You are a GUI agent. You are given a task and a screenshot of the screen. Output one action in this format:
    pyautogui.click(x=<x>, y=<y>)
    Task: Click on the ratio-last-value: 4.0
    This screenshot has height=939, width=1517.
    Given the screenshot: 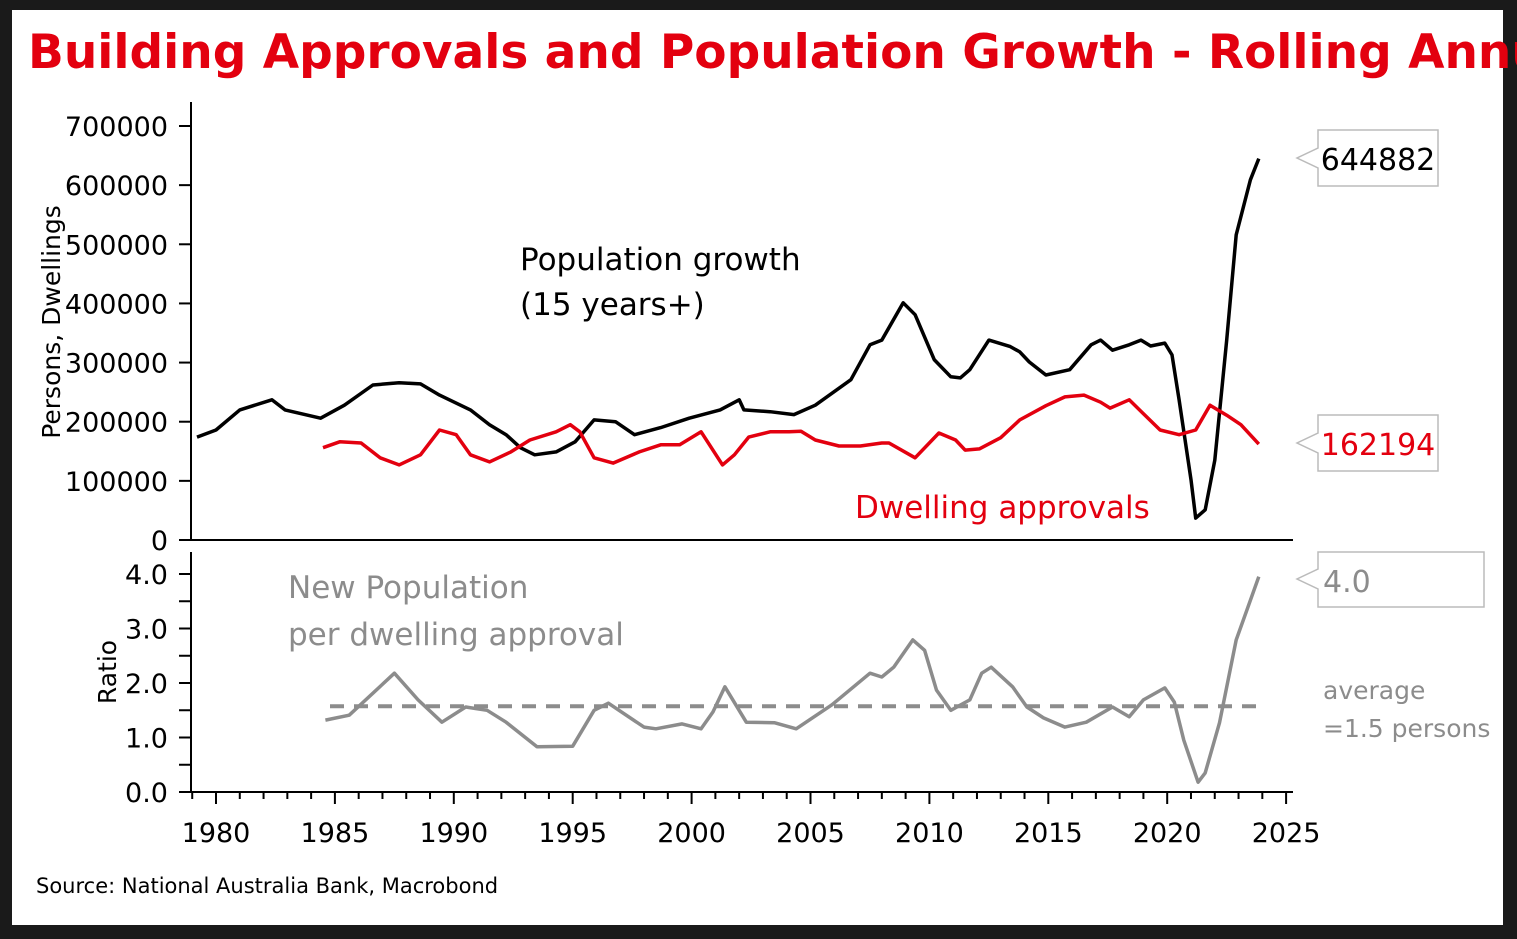 What is the action you would take?
    pyautogui.click(x=1347, y=582)
    